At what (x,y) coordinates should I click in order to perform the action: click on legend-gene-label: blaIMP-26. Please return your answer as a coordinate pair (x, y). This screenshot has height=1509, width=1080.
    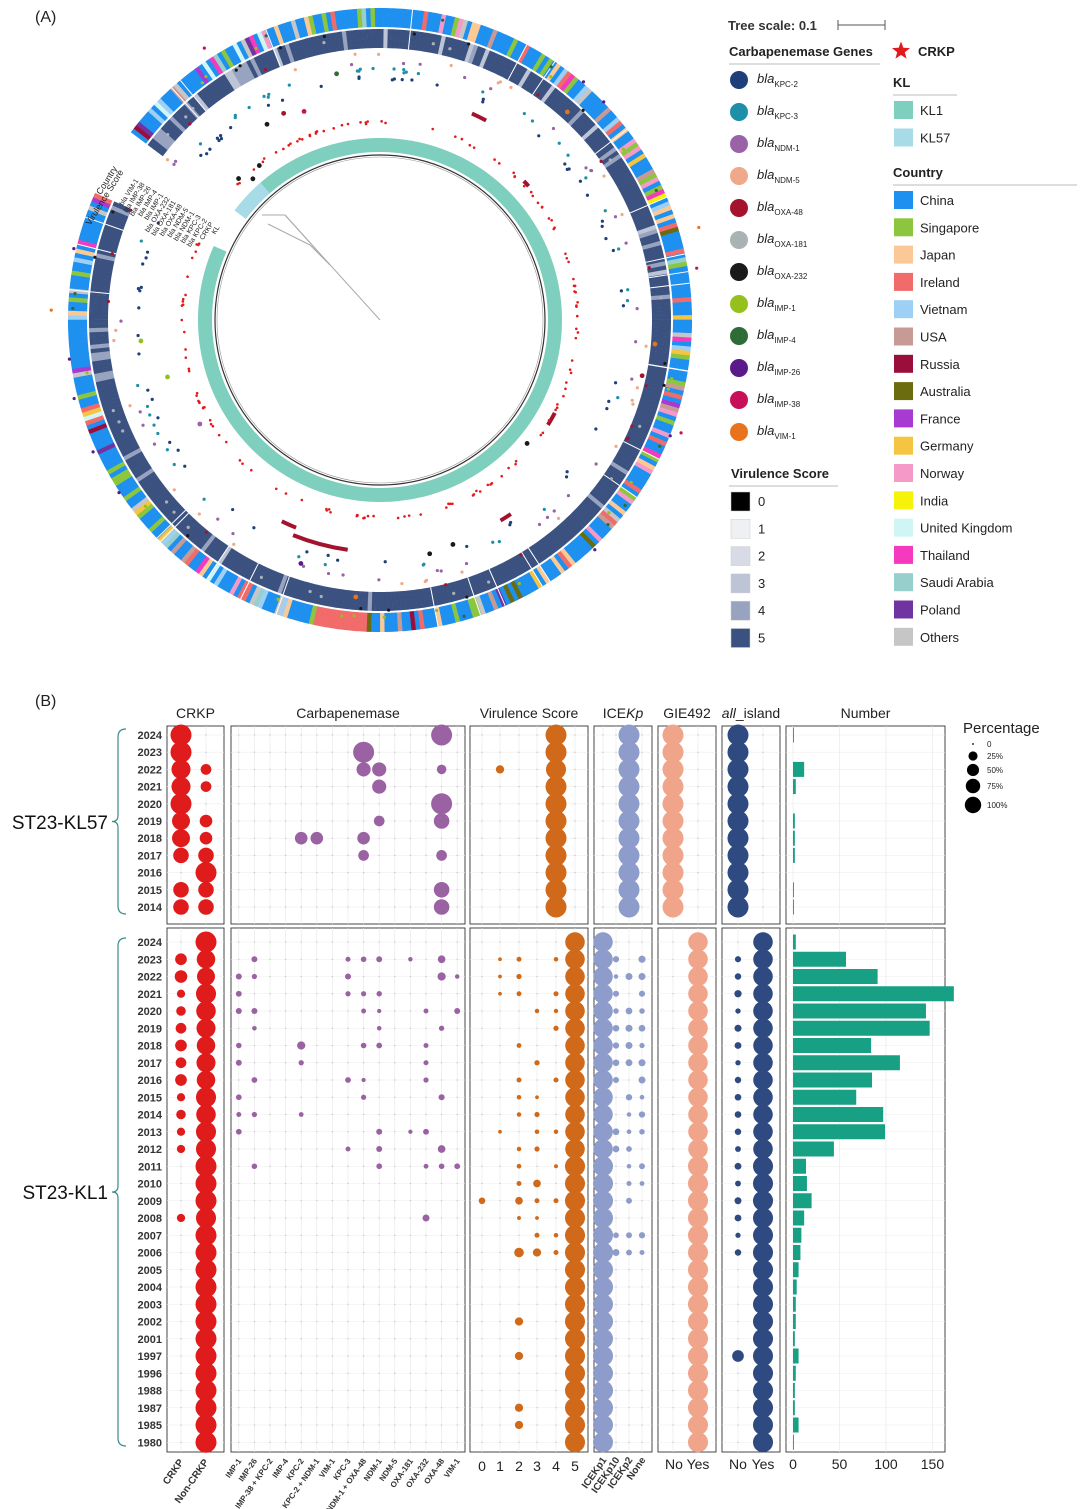
    Looking at the image, I should click on (779, 368).